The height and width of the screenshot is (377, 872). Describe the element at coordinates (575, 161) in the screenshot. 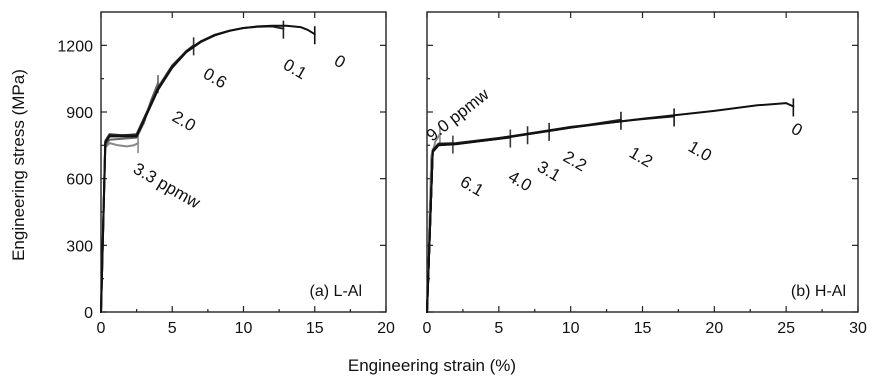

I see `curve-annotation: 2.2` at that location.